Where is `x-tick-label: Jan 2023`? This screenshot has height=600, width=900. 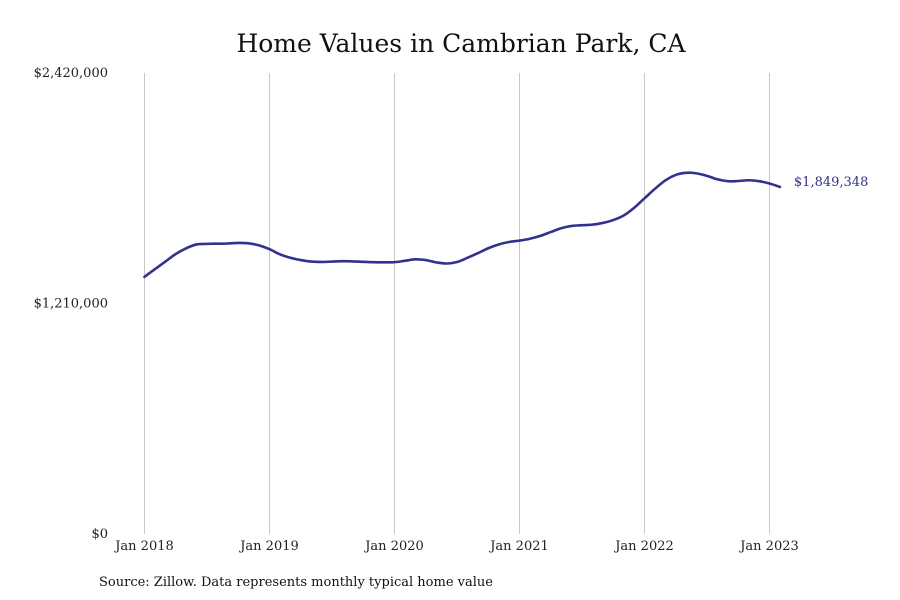
x-tick-label: Jan 2023 is located at coordinates (768, 546).